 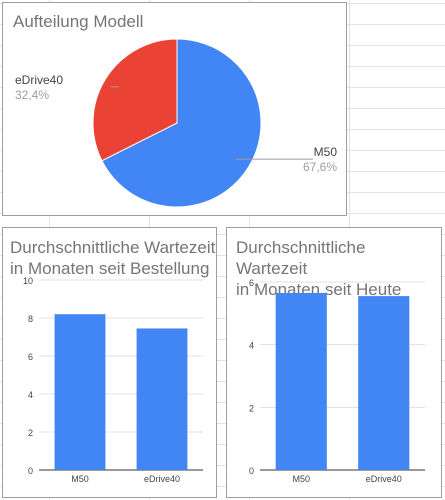 I want to click on pie-percent-m50: 67,6%, so click(x=320, y=167).